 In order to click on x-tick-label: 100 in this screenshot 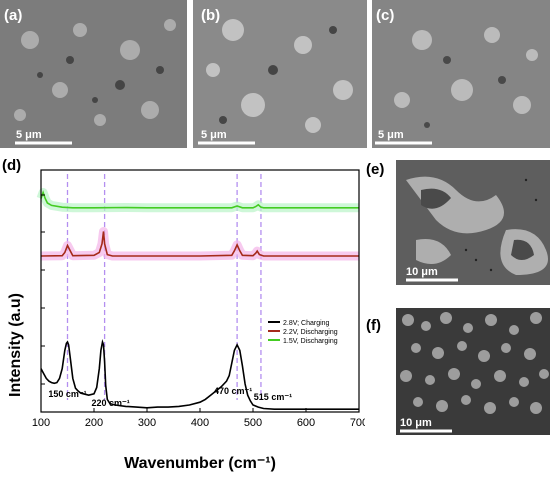, I will do `click(41, 423)`.